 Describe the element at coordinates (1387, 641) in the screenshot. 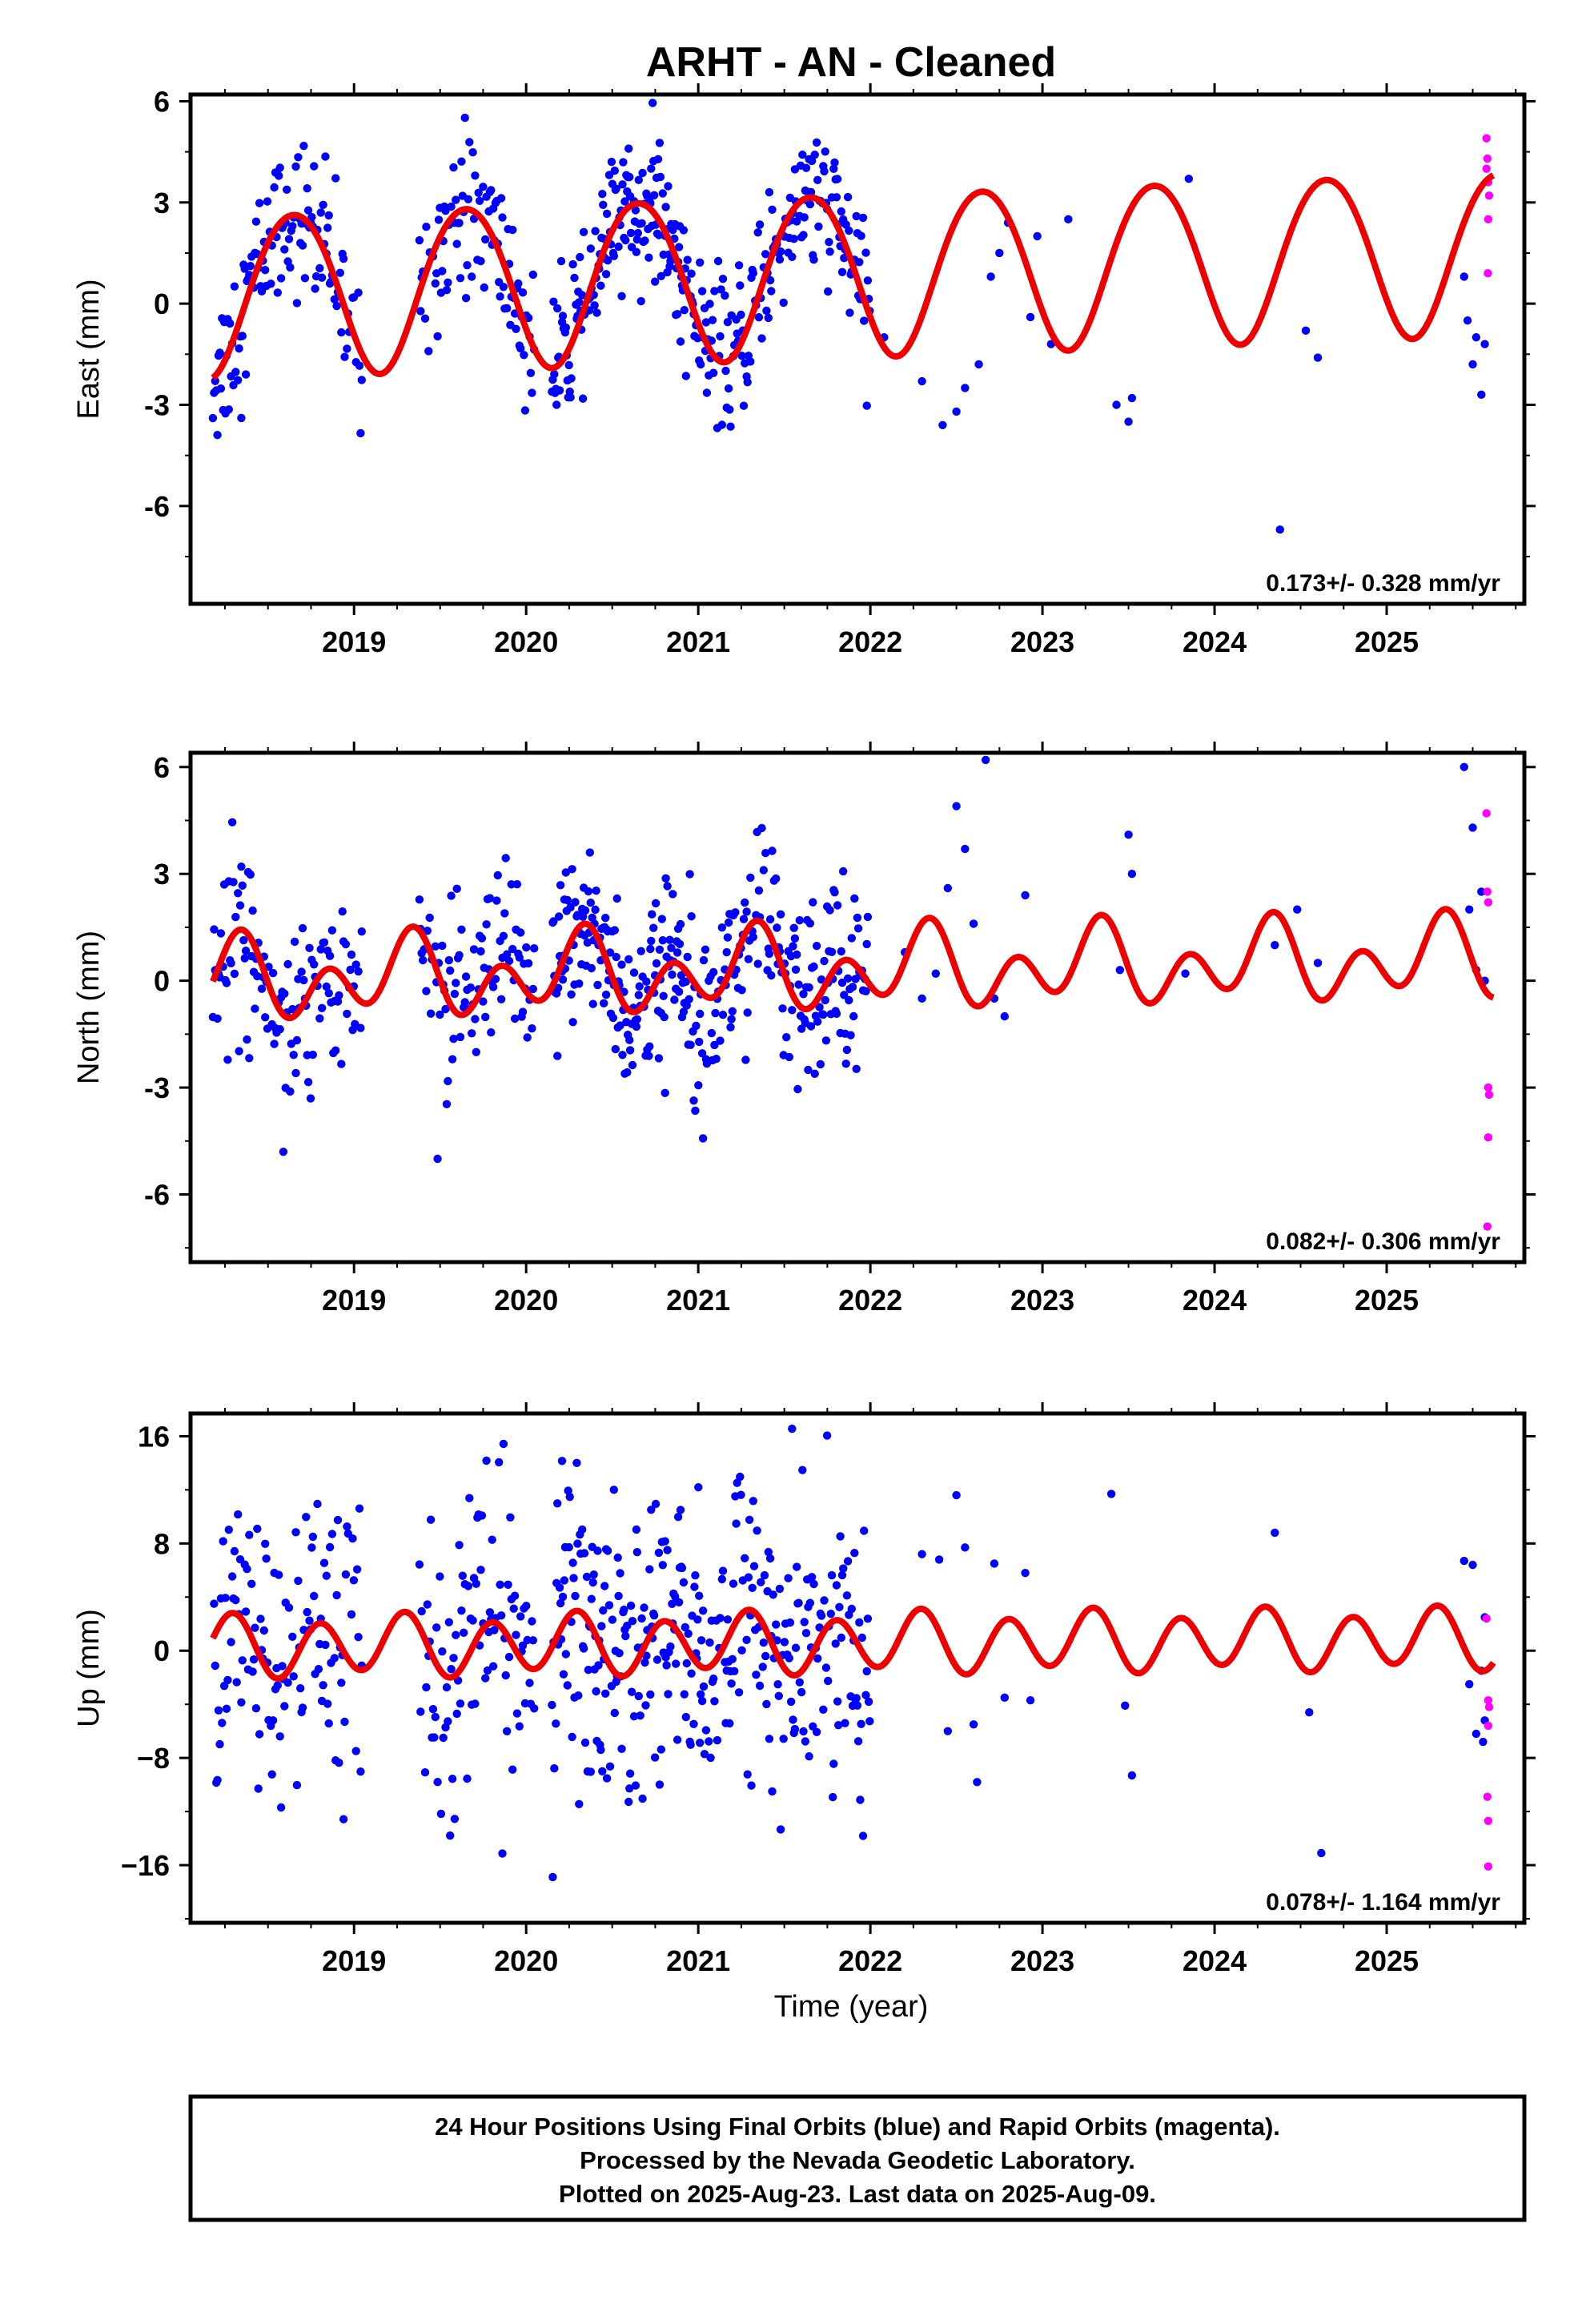

I see `x-tick-label: 2025` at that location.